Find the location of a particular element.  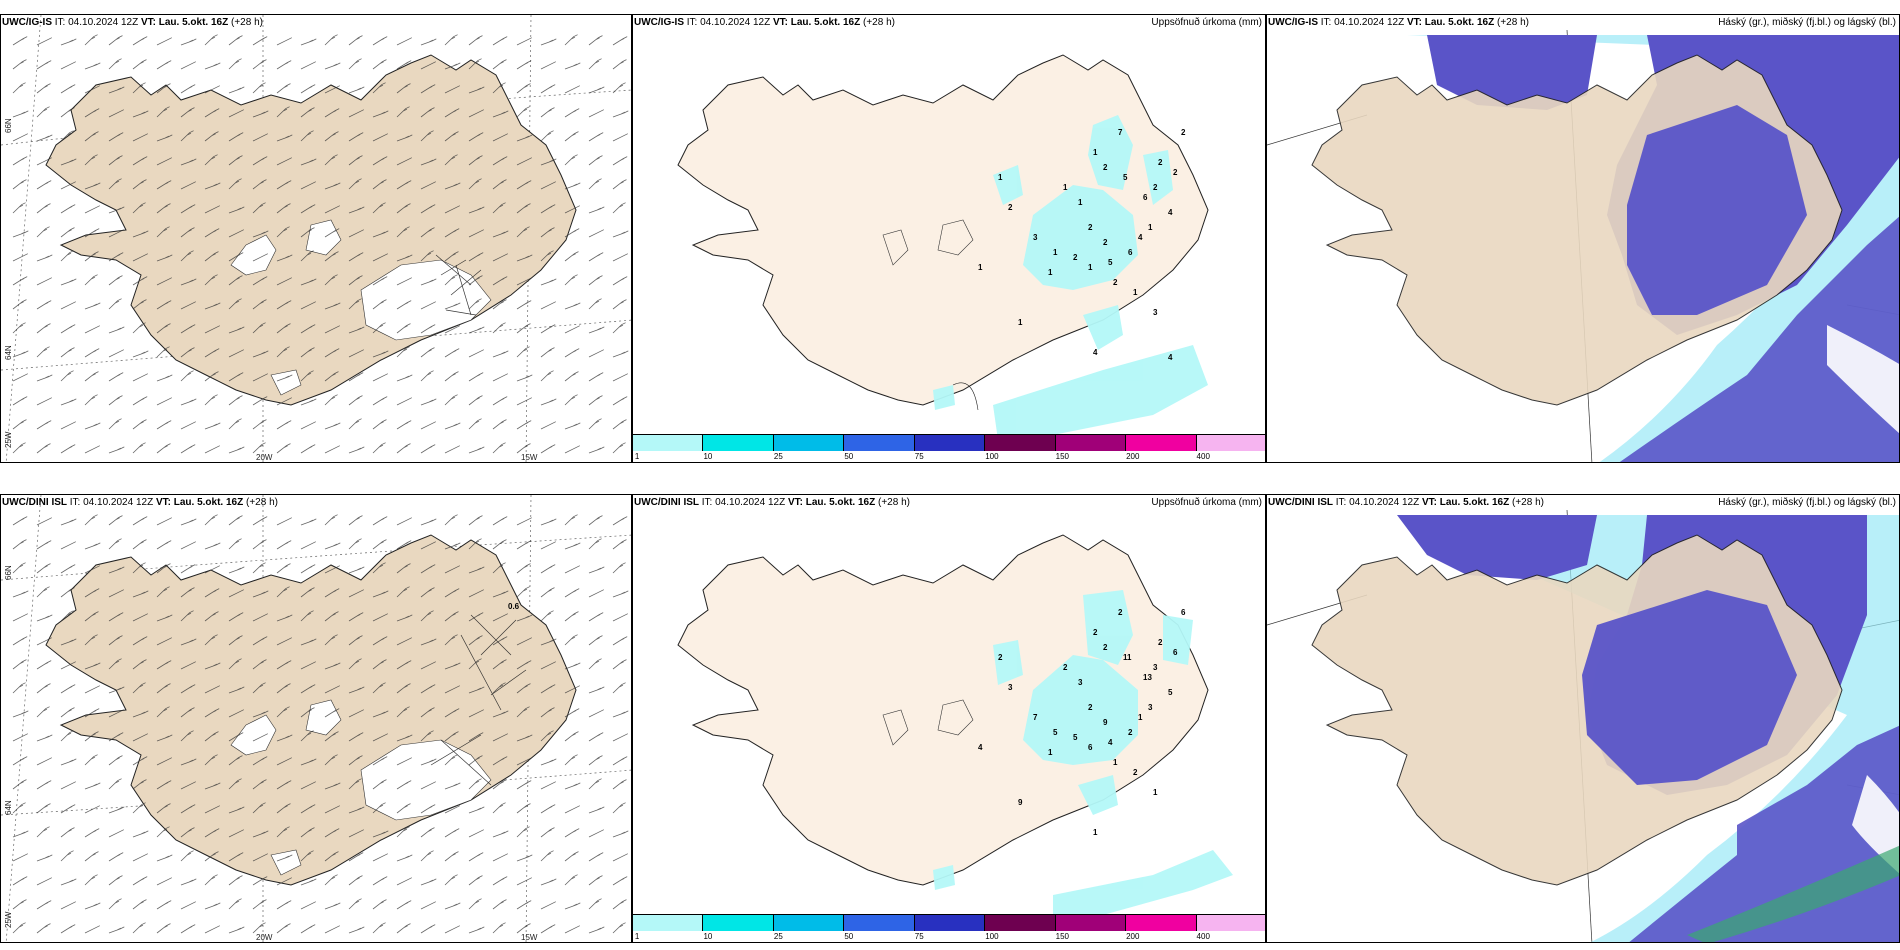

lon-label: 25W is located at coordinates (8, 439).